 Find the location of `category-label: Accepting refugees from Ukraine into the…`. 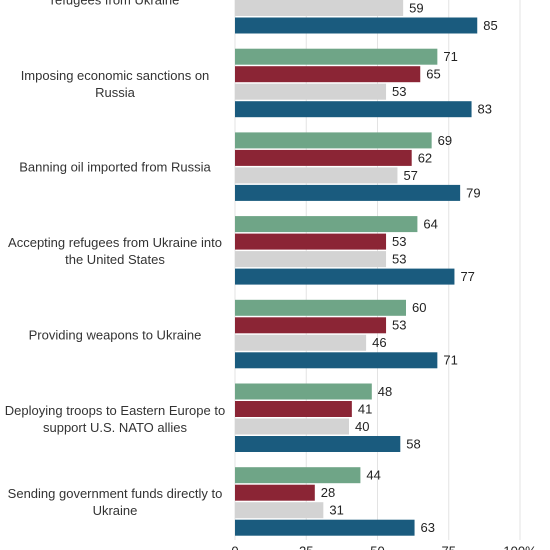

category-label: Accepting refugees from Ukraine into the… is located at coordinates (115, 251).